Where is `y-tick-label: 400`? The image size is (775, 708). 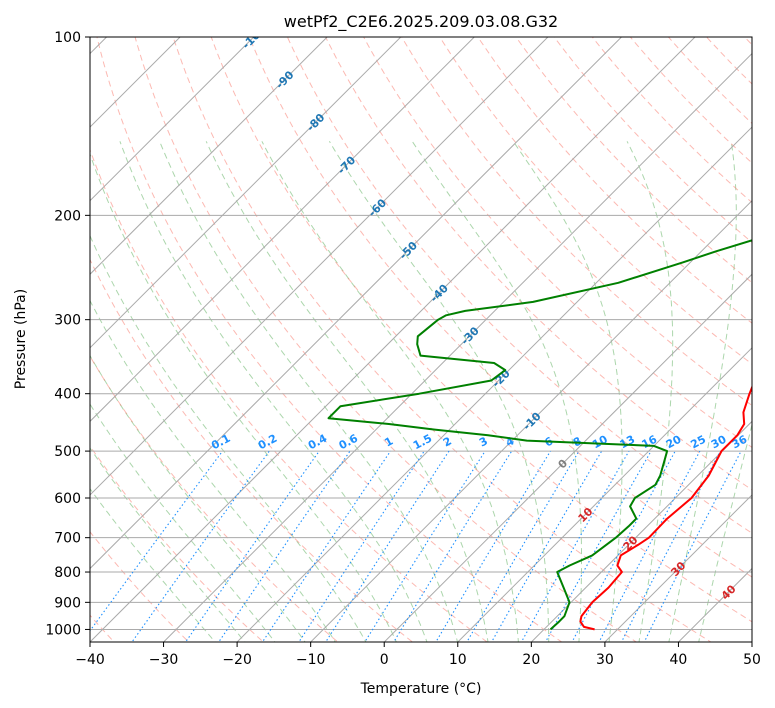 y-tick-label: 400 is located at coordinates (67, 395).